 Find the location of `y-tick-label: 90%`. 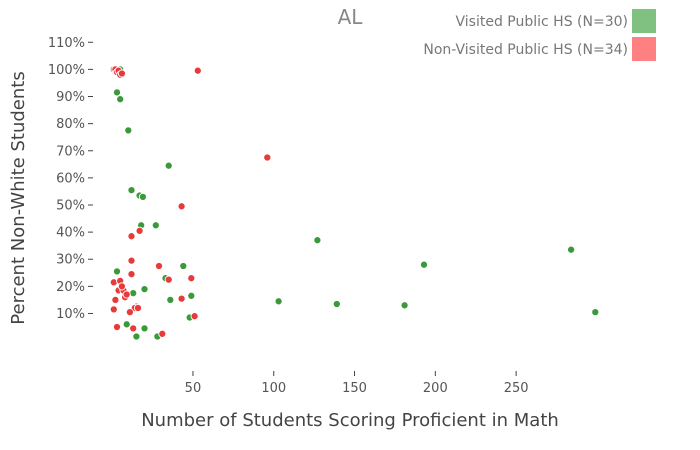

y-tick-label: 90% is located at coordinates (70, 97).